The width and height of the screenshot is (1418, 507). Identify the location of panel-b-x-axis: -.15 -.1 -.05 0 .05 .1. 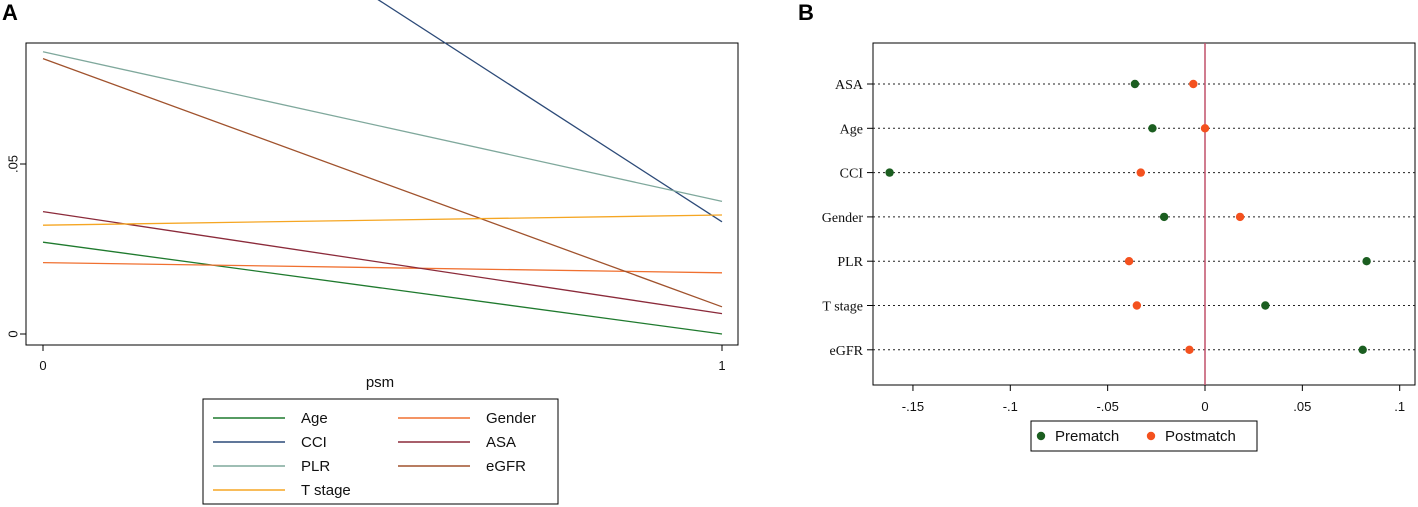
(1153, 399).